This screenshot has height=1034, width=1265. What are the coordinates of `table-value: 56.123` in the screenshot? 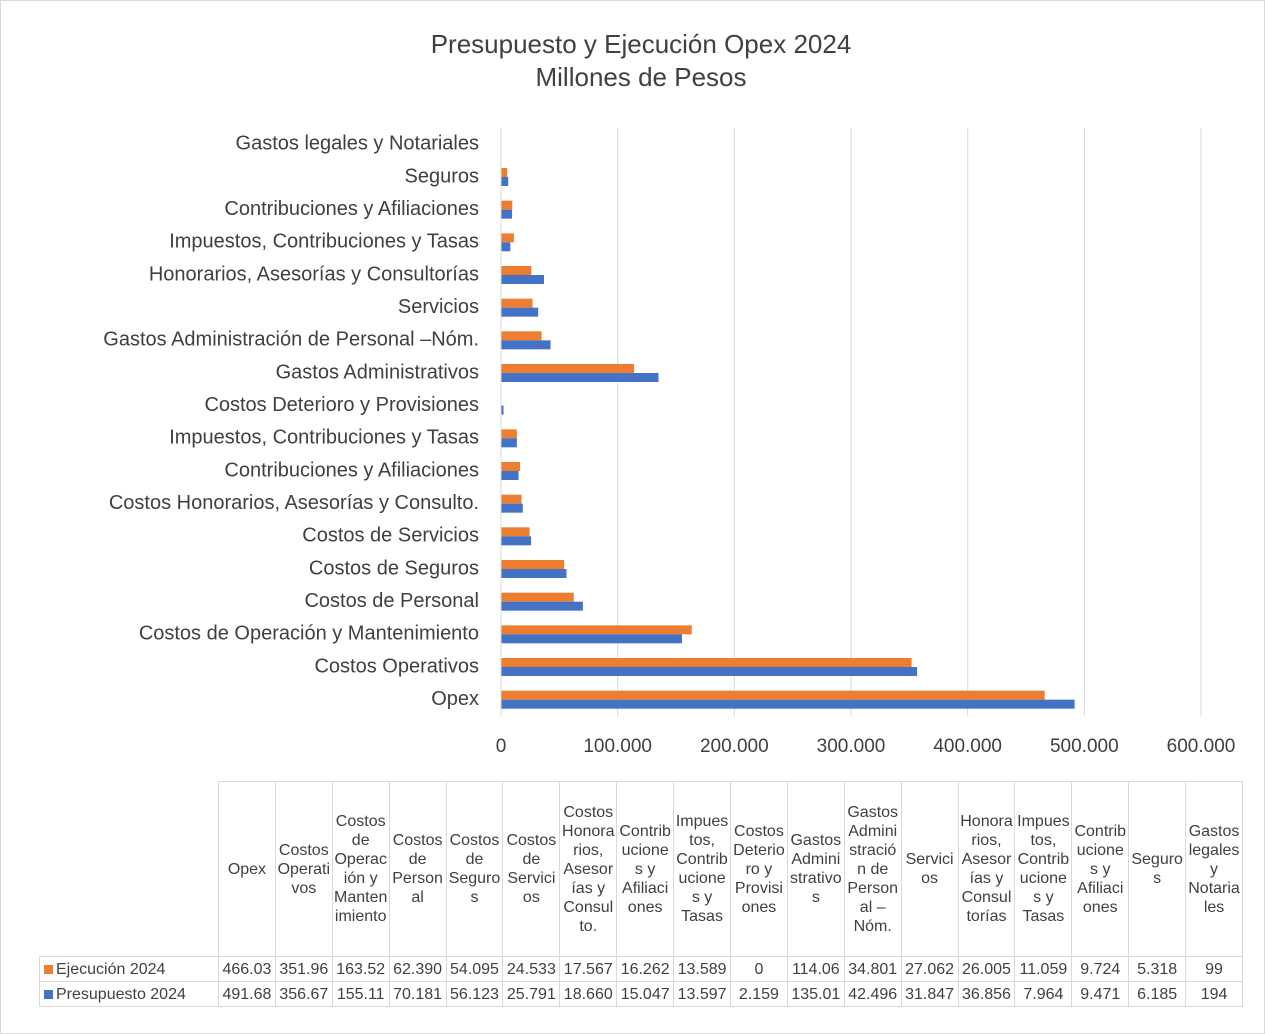 It's located at (474, 994).